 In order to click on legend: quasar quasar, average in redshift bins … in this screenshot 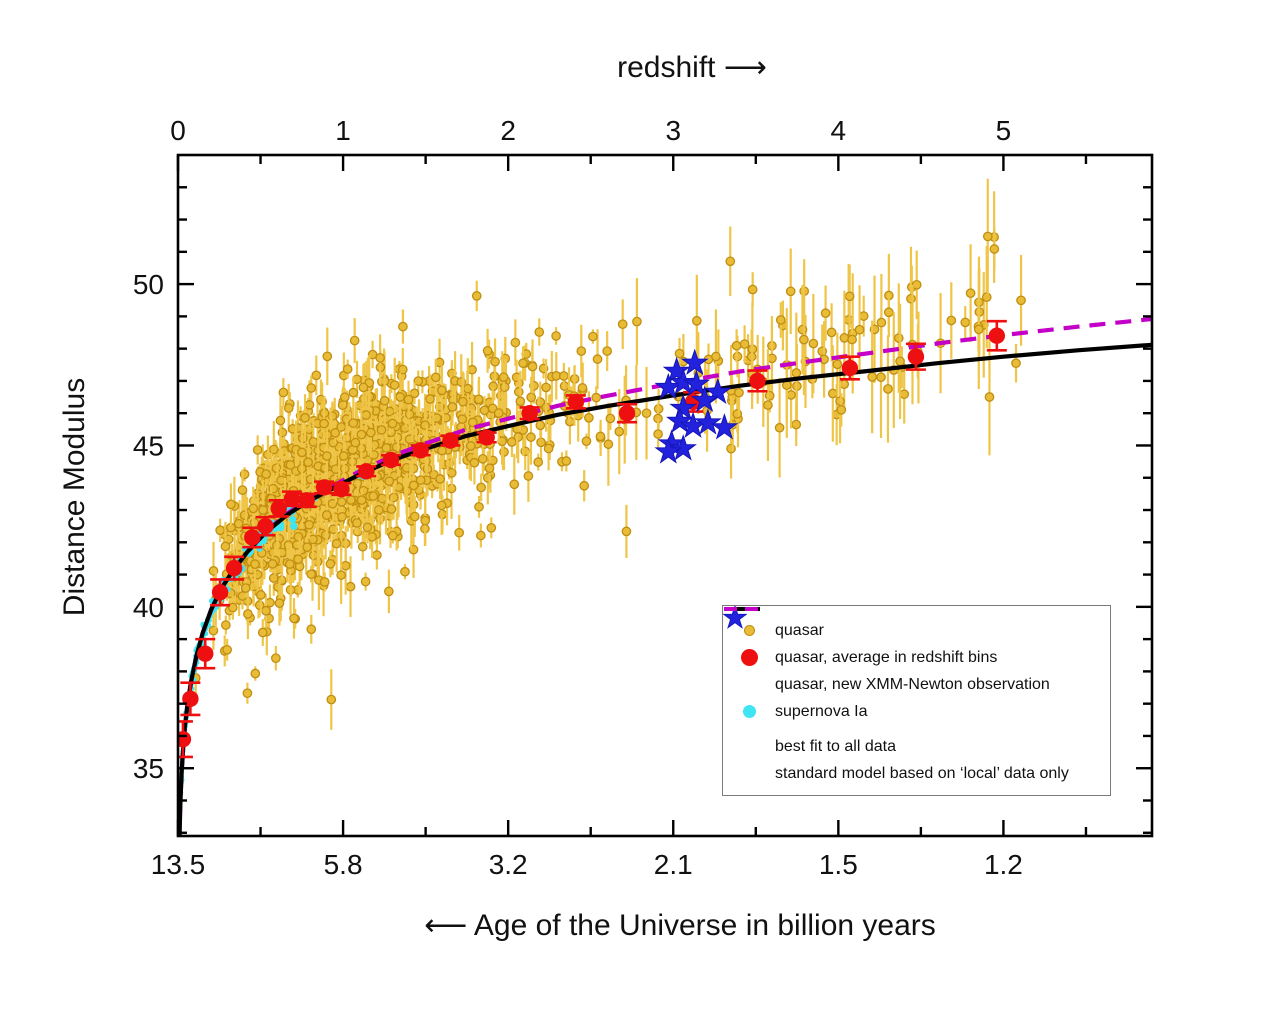, I will do `click(916, 700)`.